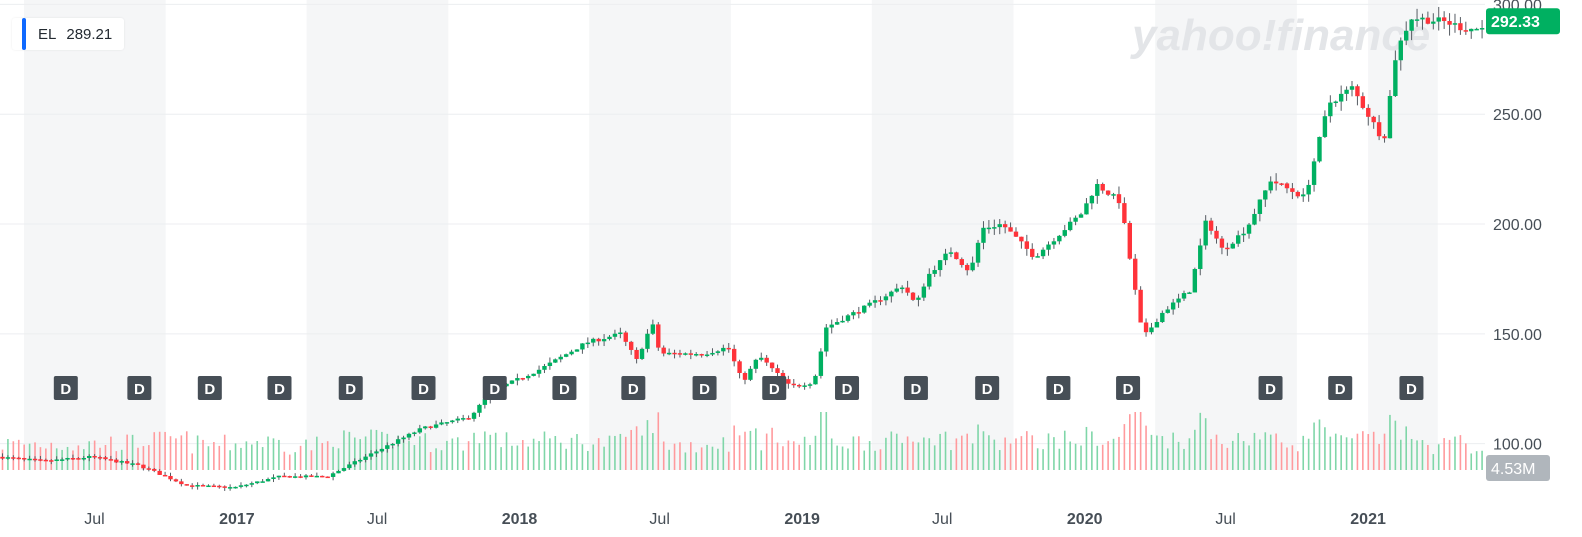 This screenshot has width=1582, height=537. I want to click on symbol-legend: EL 289.21, so click(68, 34).